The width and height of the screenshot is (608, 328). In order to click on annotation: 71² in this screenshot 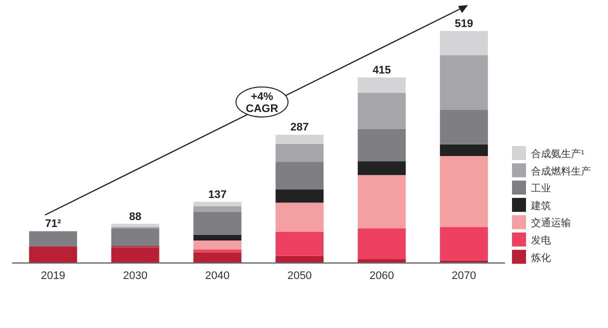, I will do `click(53, 224)`.